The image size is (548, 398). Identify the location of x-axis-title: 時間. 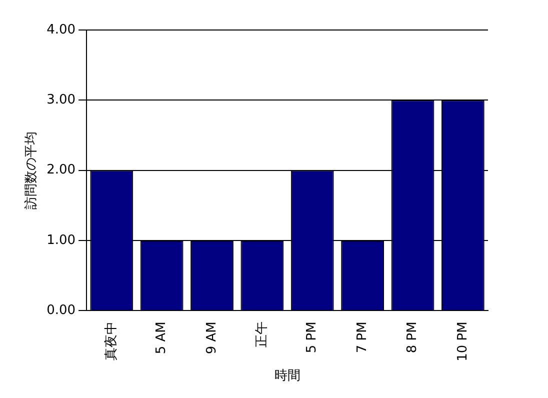
(287, 376).